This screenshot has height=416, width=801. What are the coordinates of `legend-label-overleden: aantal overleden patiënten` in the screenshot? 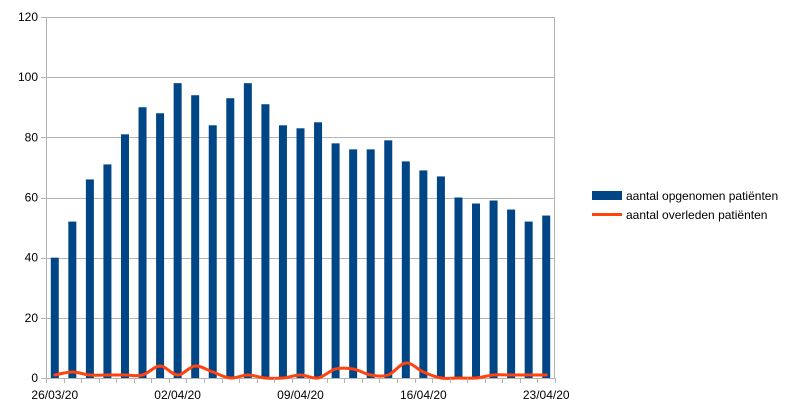 It's located at (696, 215).